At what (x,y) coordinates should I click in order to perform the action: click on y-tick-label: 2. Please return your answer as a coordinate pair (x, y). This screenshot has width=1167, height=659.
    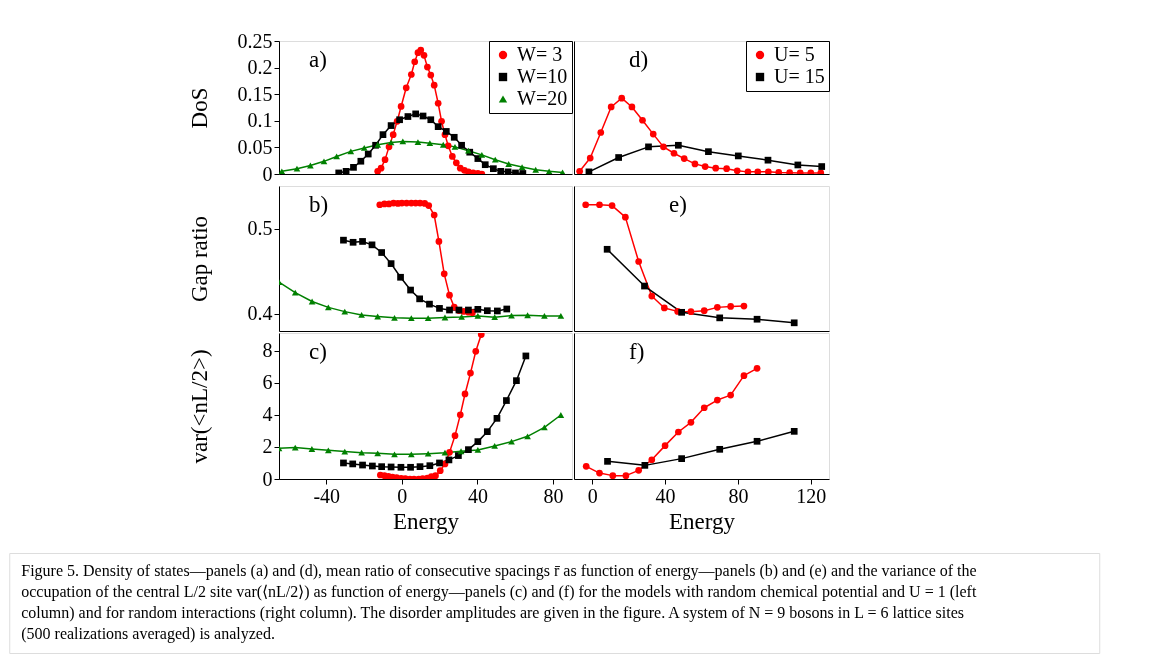
    Looking at the image, I should click on (267, 446).